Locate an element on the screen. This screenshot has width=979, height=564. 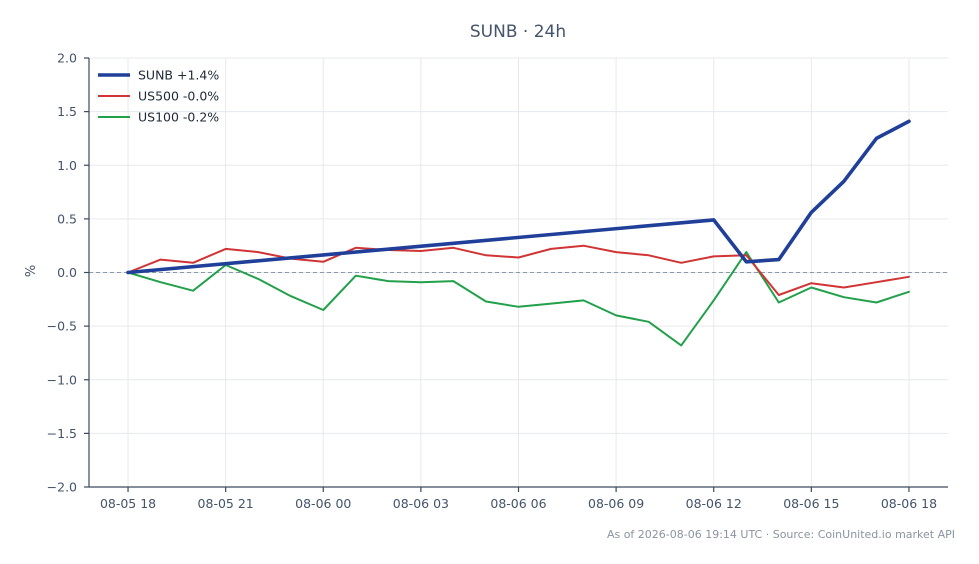
y-tick-label: 0.0 is located at coordinates (67, 272).